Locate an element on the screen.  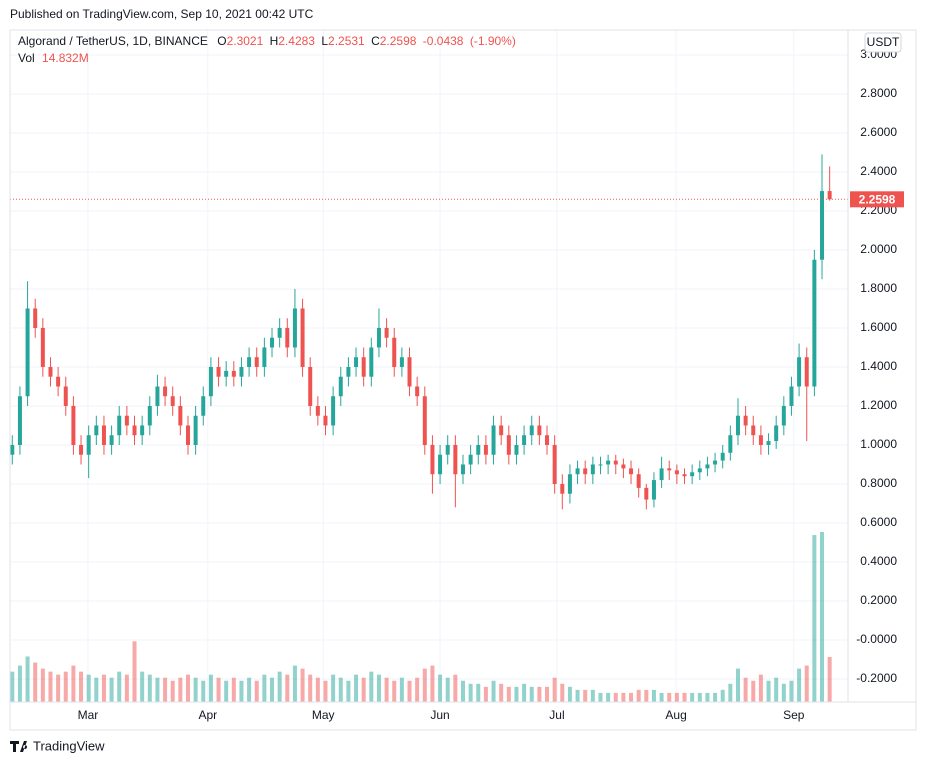
y-tick-label: 0.6000 is located at coordinates (878, 522).